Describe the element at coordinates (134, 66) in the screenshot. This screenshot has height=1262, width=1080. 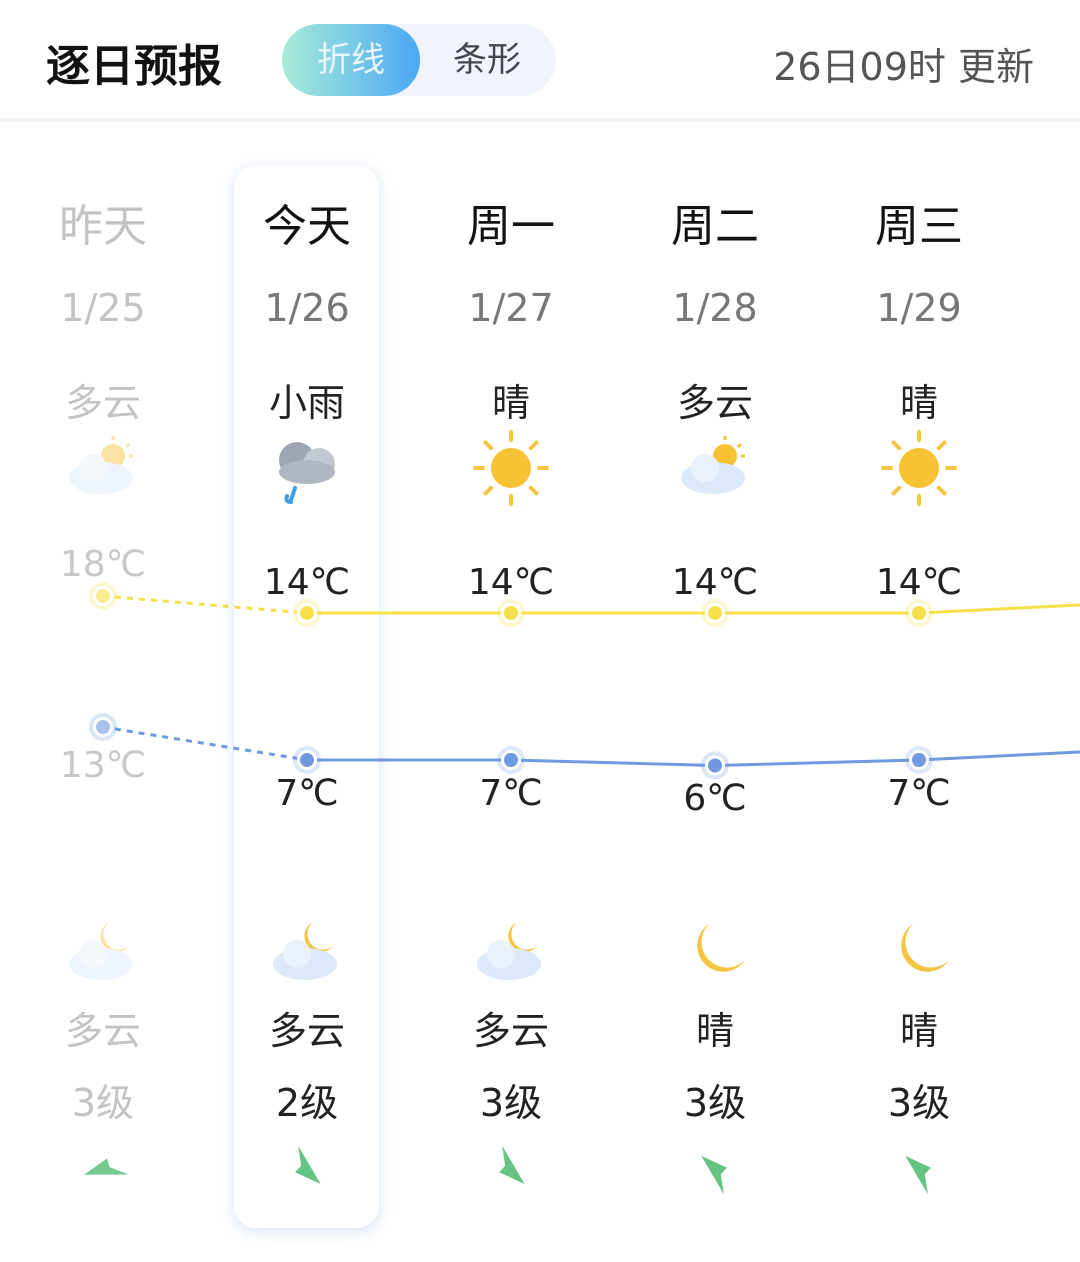
I see `page-title: 逐日预报` at that location.